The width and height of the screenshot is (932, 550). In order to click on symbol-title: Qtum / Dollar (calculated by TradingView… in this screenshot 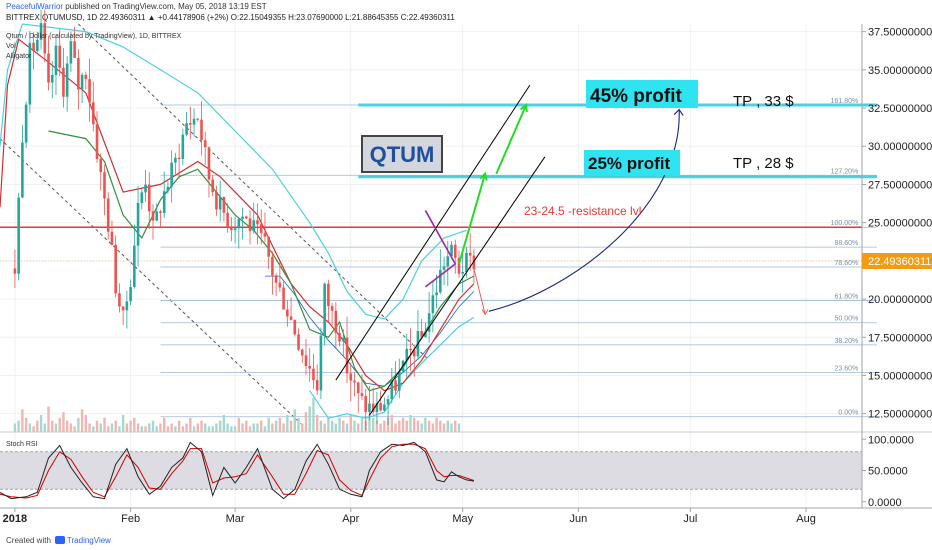, I will do `click(94, 36)`.